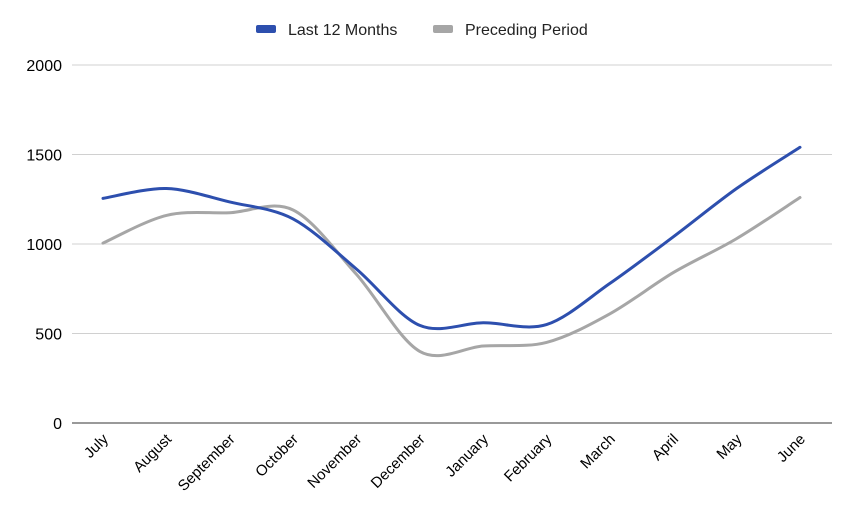 The width and height of the screenshot is (852, 520). What do you see at coordinates (528, 457) in the screenshot?
I see `x-tick-label: February` at bounding box center [528, 457].